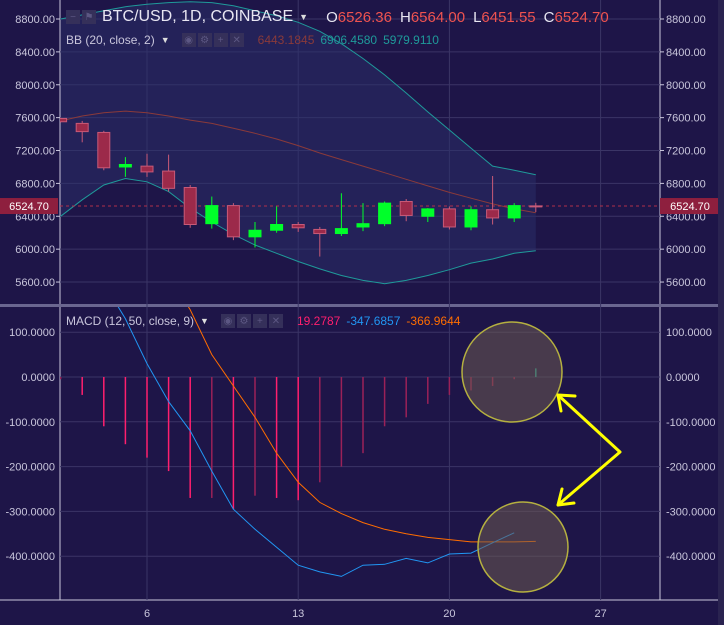  Describe the element at coordinates (433, 321) in the screenshot. I see `macd-signal-value: -366.9644` at that location.